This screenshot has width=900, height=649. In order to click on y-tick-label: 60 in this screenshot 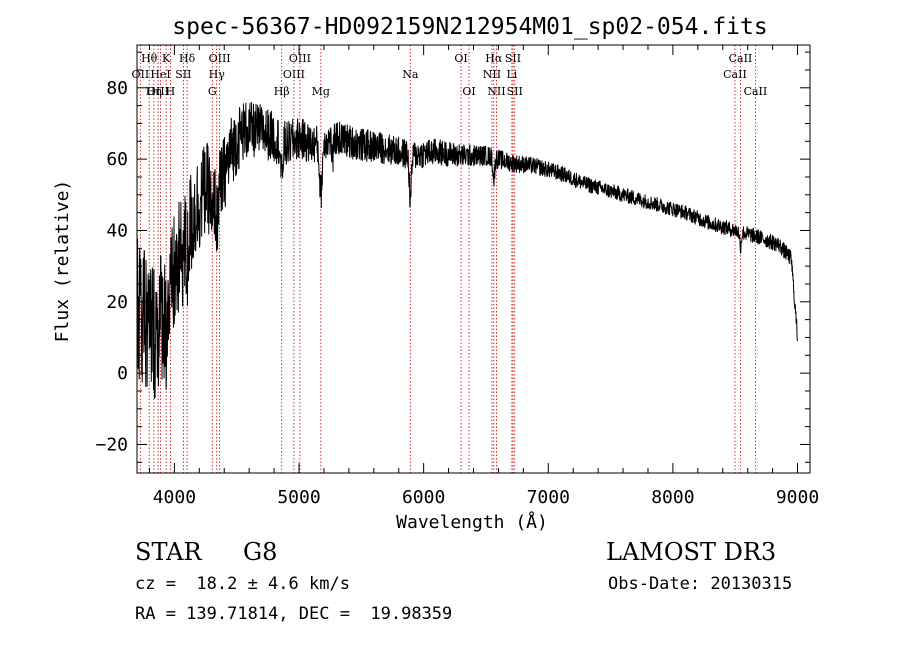, I will do `click(117, 159)`.